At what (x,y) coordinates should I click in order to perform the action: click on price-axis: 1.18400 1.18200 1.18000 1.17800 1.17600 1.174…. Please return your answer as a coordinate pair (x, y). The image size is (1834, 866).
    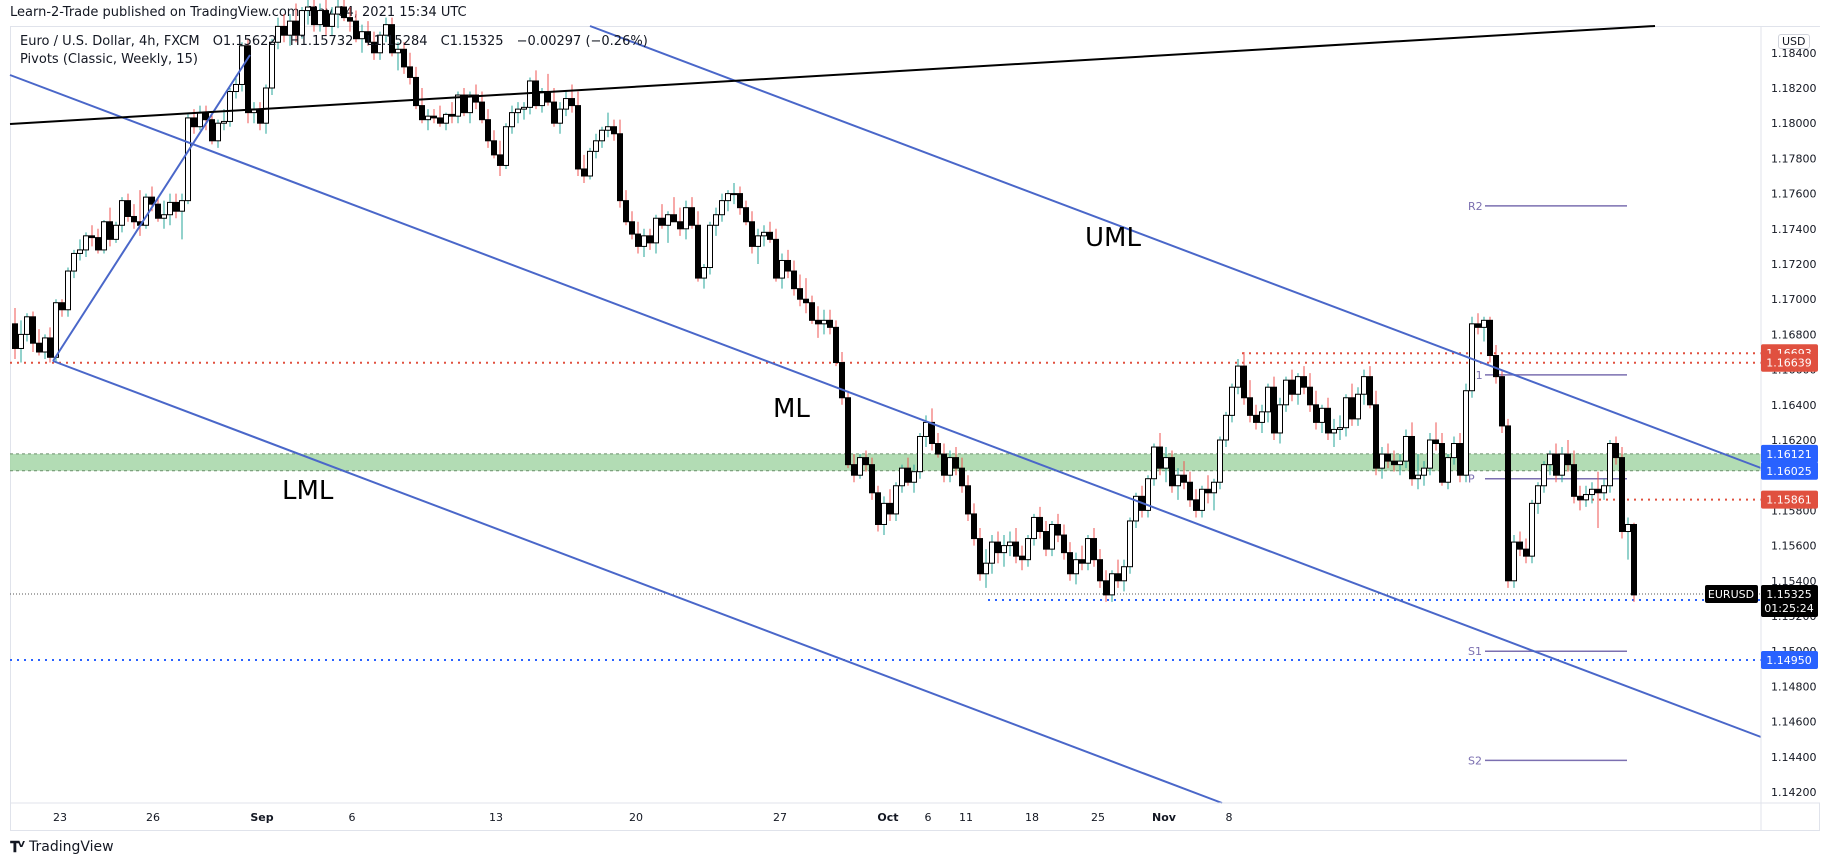
    Looking at the image, I should click on (1790, 429).